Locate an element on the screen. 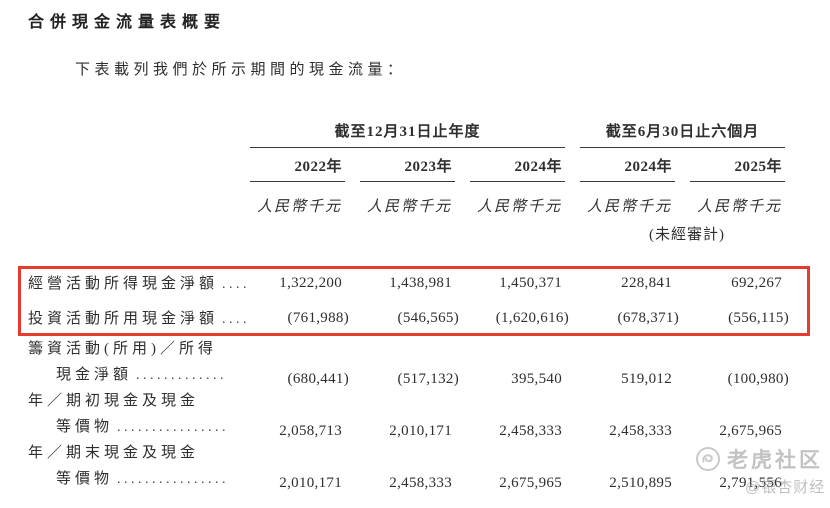 This screenshot has width=830, height=508. page-title: 合併現金流量表概要 is located at coordinates (127, 22).